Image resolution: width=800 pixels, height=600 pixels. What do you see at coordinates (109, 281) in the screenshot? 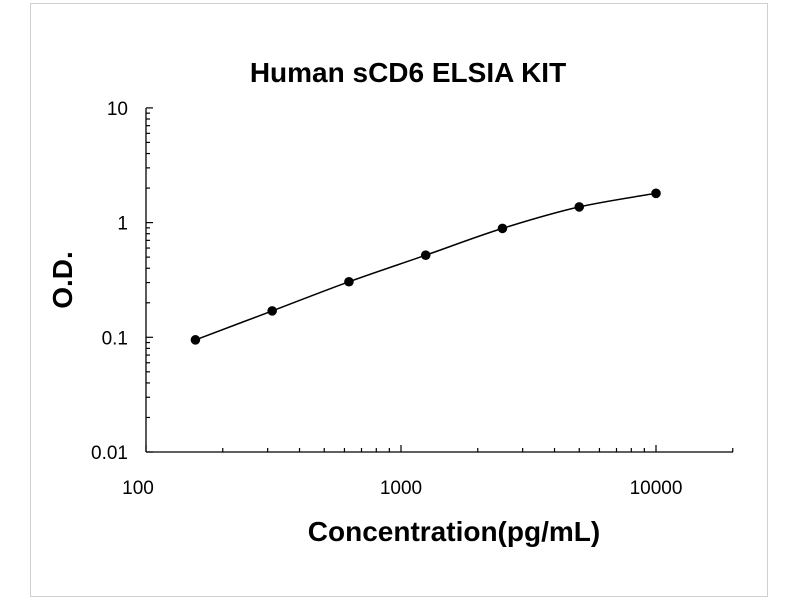
I see `y-tick-labels: 10 1 0.1 0.01` at bounding box center [109, 281].